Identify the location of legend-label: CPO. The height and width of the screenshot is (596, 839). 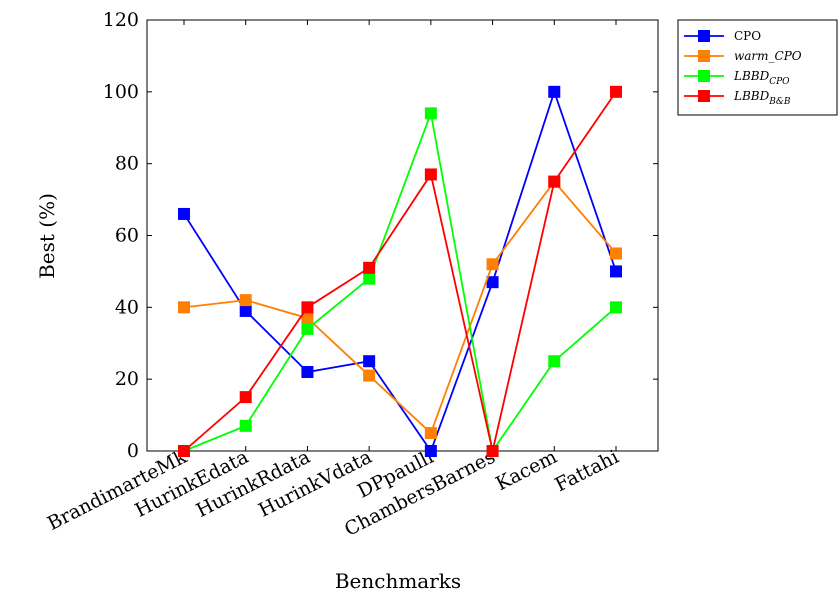
(747, 36).